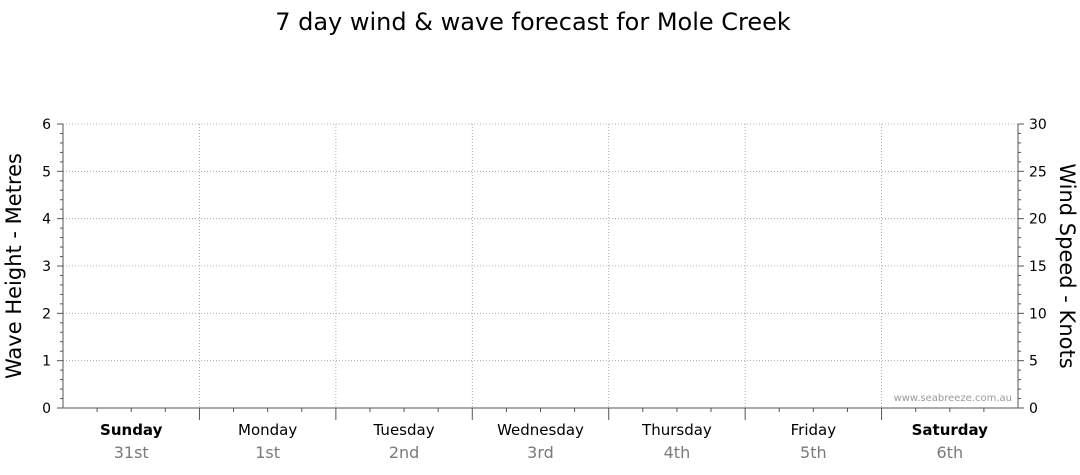 This screenshot has height=475, width=1080. Describe the element at coordinates (1038, 172) in the screenshot. I see `right-tick-label: 25` at that location.